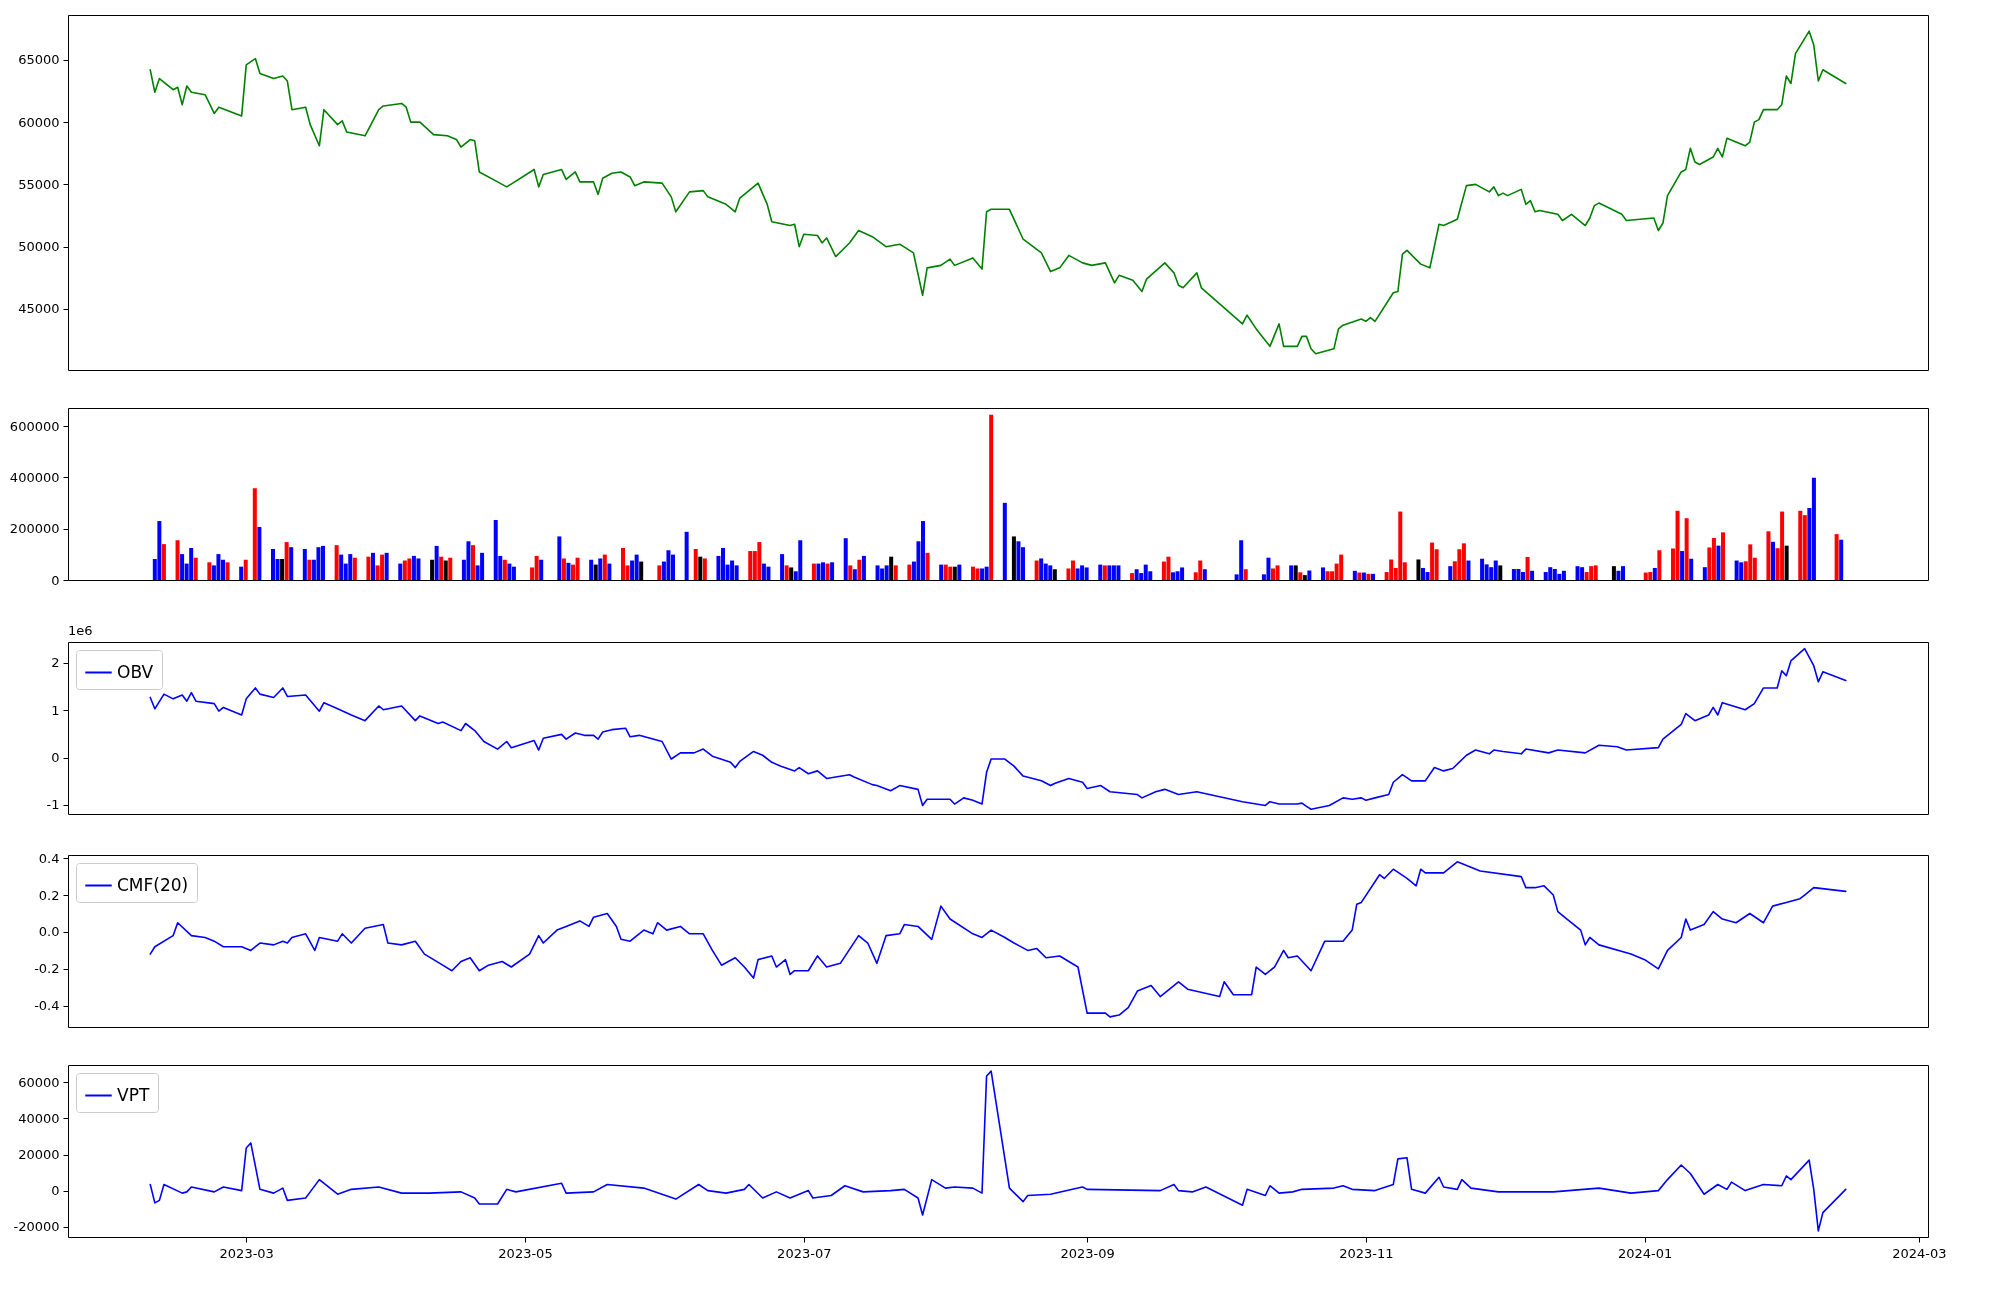  What do you see at coordinates (804, 1253) in the screenshot?
I see `x-tick-label: 2023-07` at bounding box center [804, 1253].